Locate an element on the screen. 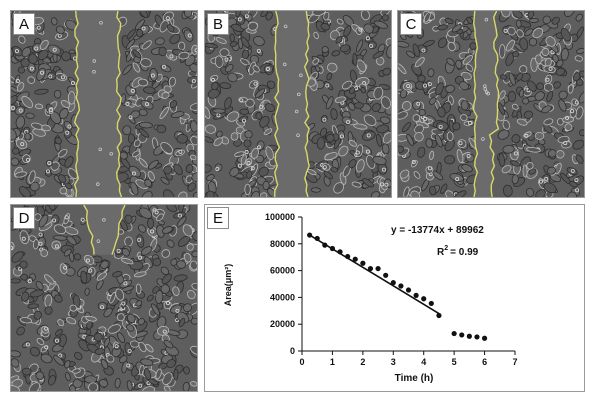 This screenshot has width=595, height=402. cell-monolayer-image is located at coordinates (104, 298).